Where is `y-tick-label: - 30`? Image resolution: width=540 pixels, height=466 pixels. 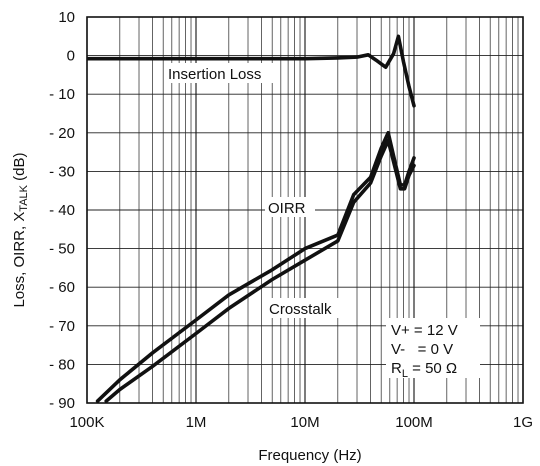
y-tick-label: - 30 is located at coordinates (62, 171).